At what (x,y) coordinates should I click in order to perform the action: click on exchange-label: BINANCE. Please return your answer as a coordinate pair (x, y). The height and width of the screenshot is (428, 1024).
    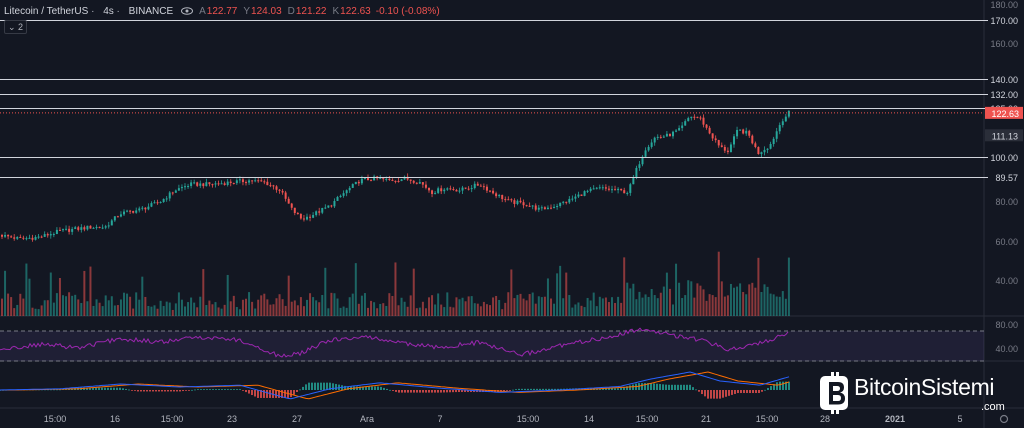
    Looking at the image, I should click on (151, 11).